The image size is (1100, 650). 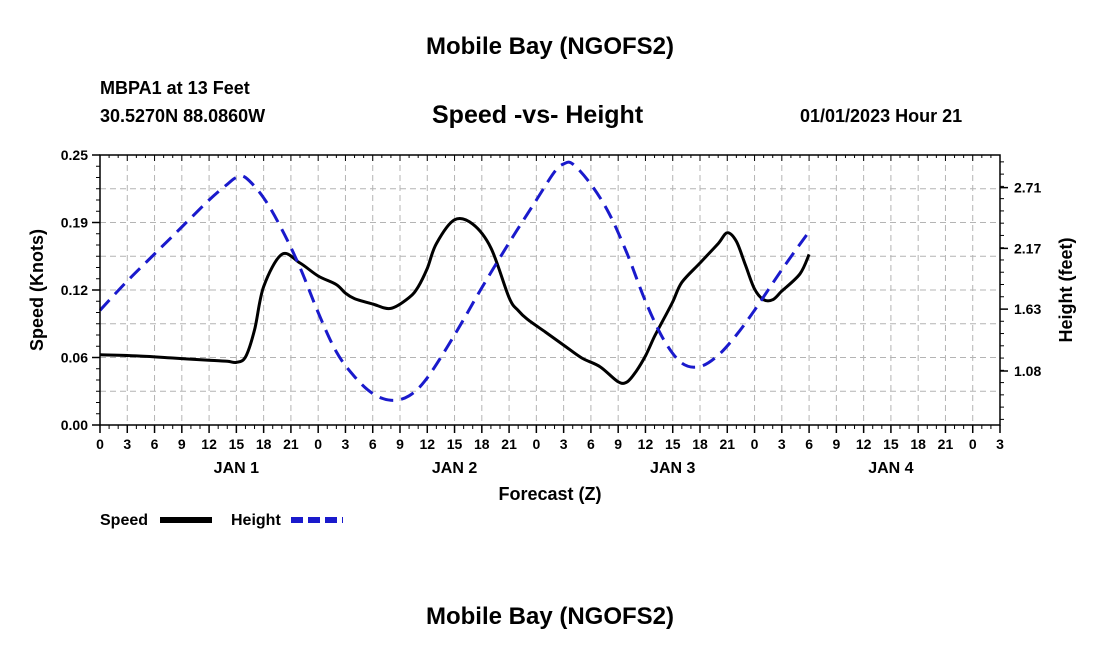 What do you see at coordinates (221, 520) in the screenshot?
I see `legend: Speed Height` at bounding box center [221, 520].